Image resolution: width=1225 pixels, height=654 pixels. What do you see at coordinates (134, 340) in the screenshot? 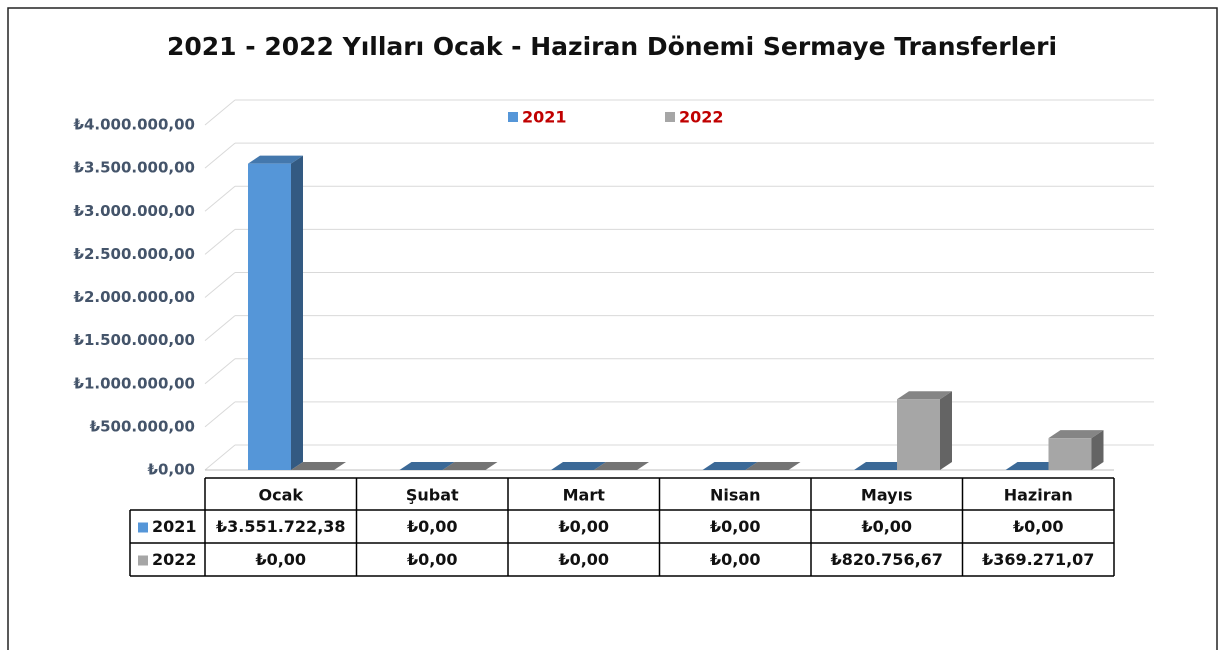
I see `y-tick-label: ₺1.500.000,00` at bounding box center [134, 340].